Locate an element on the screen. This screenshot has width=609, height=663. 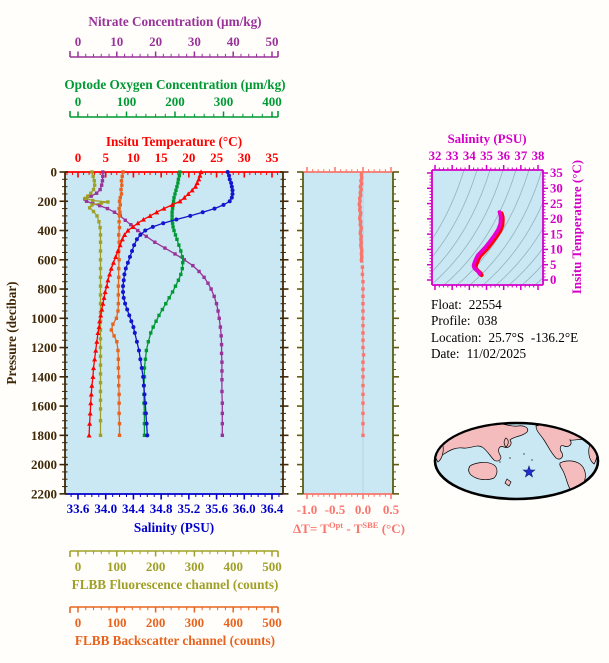
float-id-line: Float: 22554 is located at coordinates (504, 305).